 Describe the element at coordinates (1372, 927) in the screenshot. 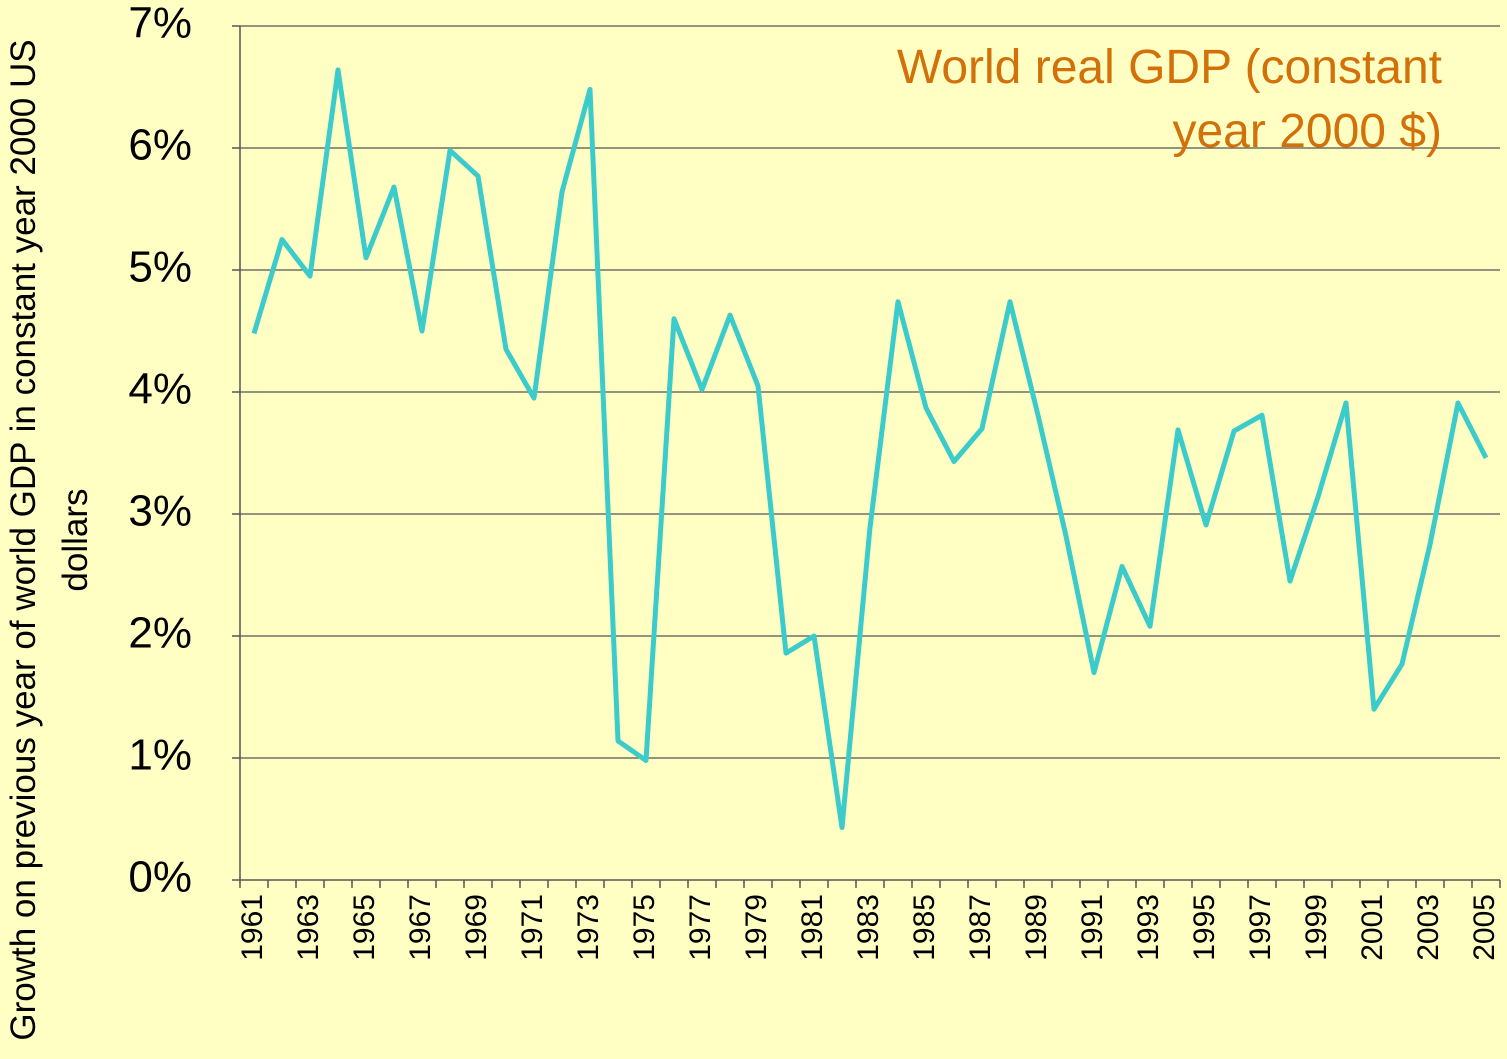

I see `x-tick-label: 2001` at that location.